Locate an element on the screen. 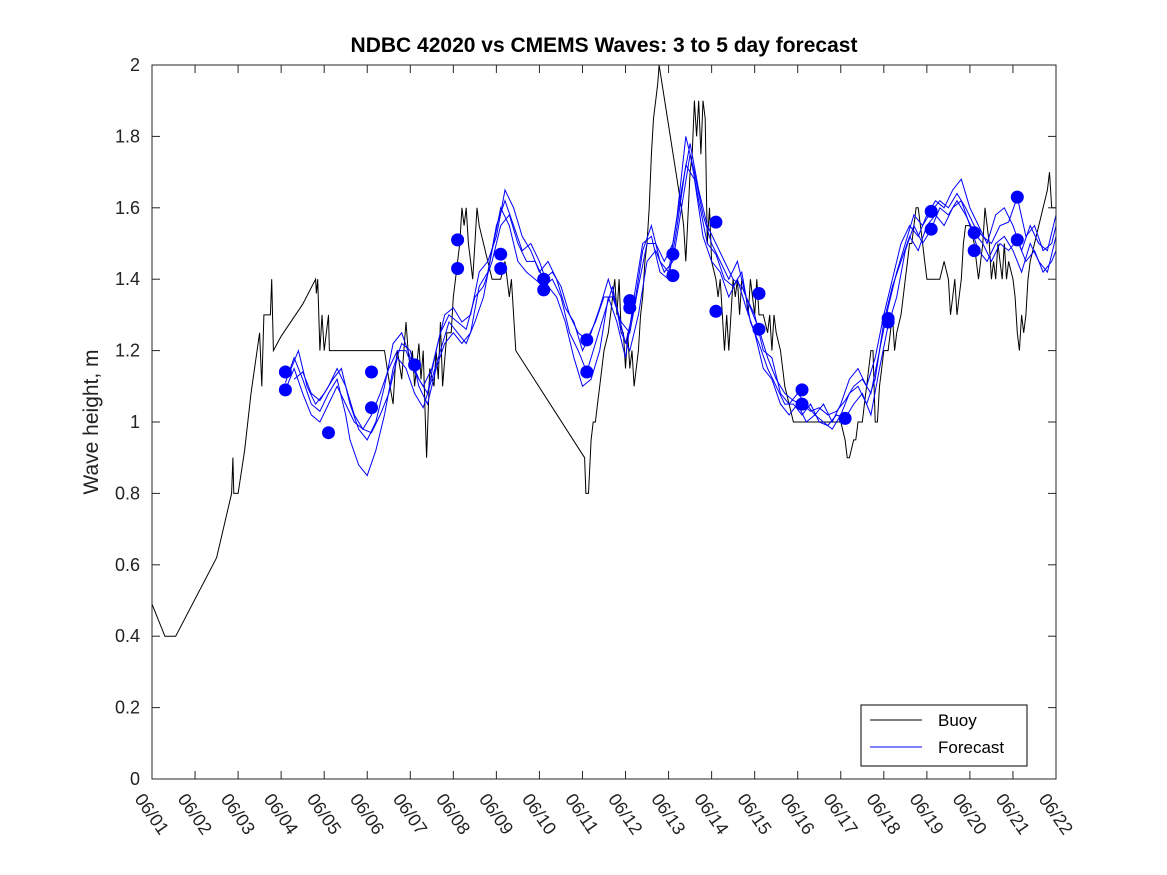  x-tick-label: 06/11 is located at coordinates (581, 813).